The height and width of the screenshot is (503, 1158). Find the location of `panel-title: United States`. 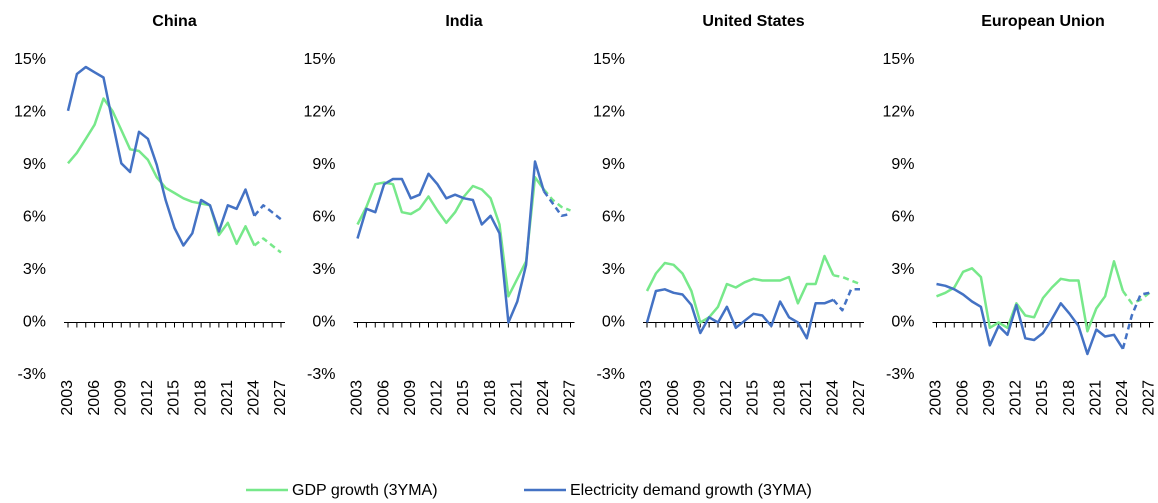

panel-title: United States is located at coordinates (753, 21).